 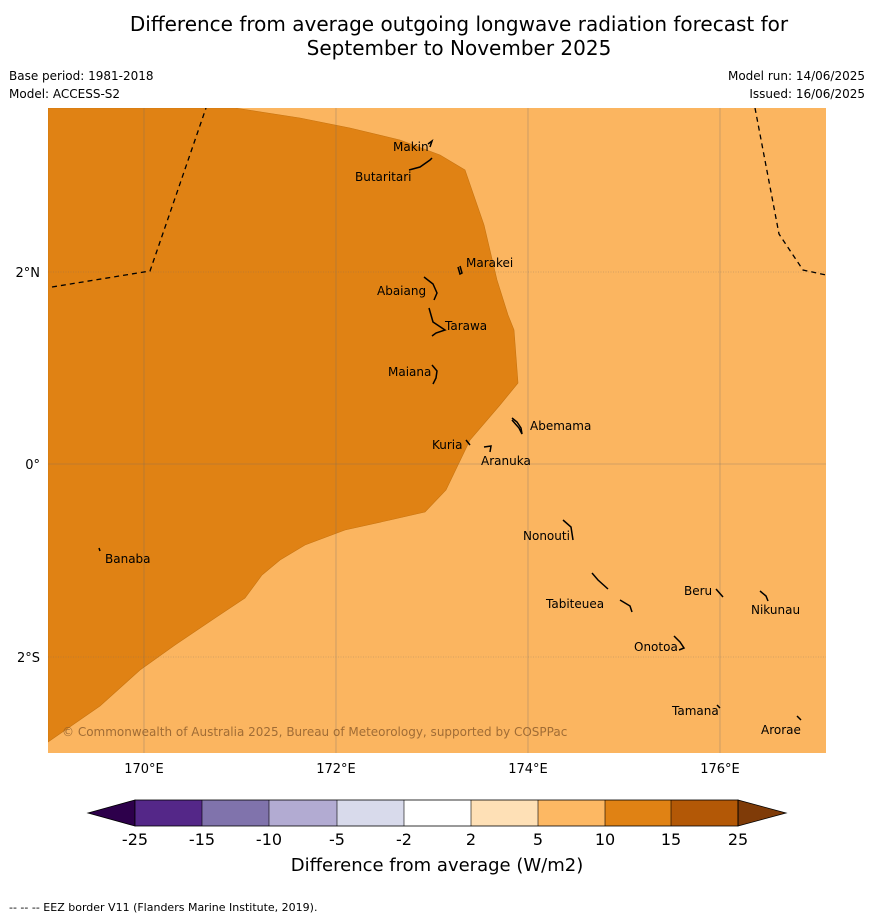 What do you see at coordinates (383, 177) in the screenshot?
I see `label-butaritari: Butaritari` at bounding box center [383, 177].